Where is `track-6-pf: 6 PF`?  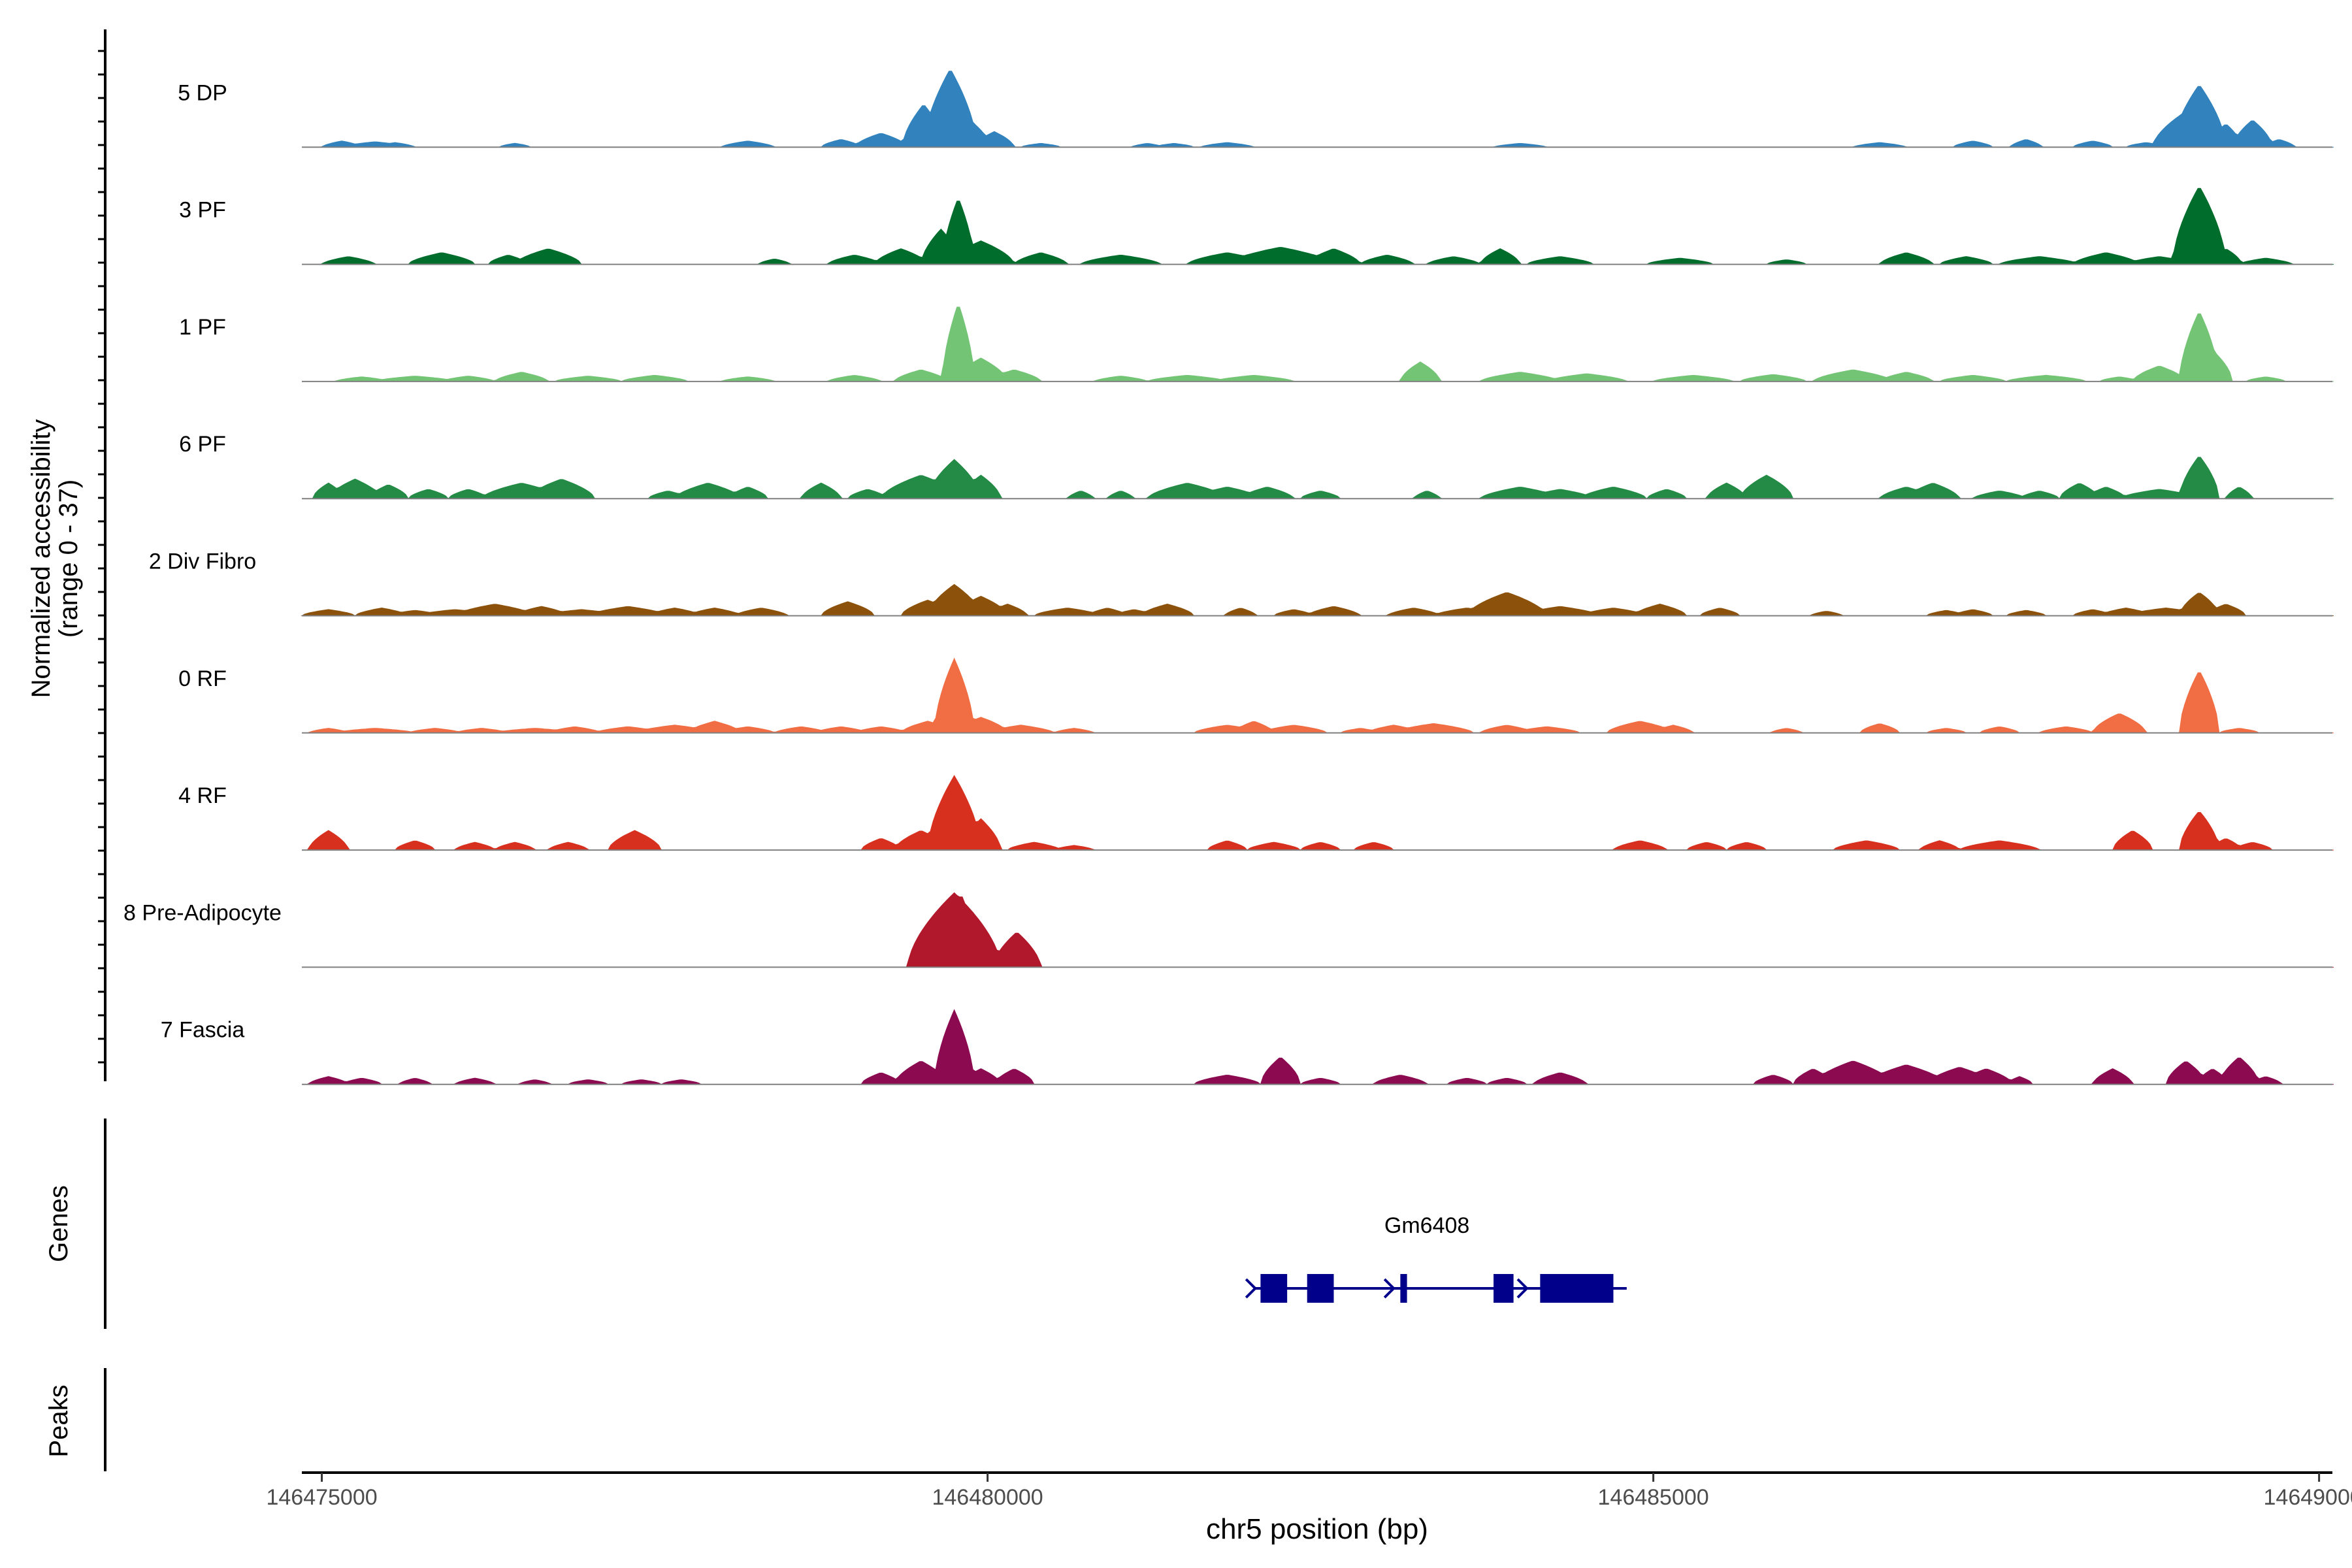
track-6-pf: 6 PF is located at coordinates (1256, 466).